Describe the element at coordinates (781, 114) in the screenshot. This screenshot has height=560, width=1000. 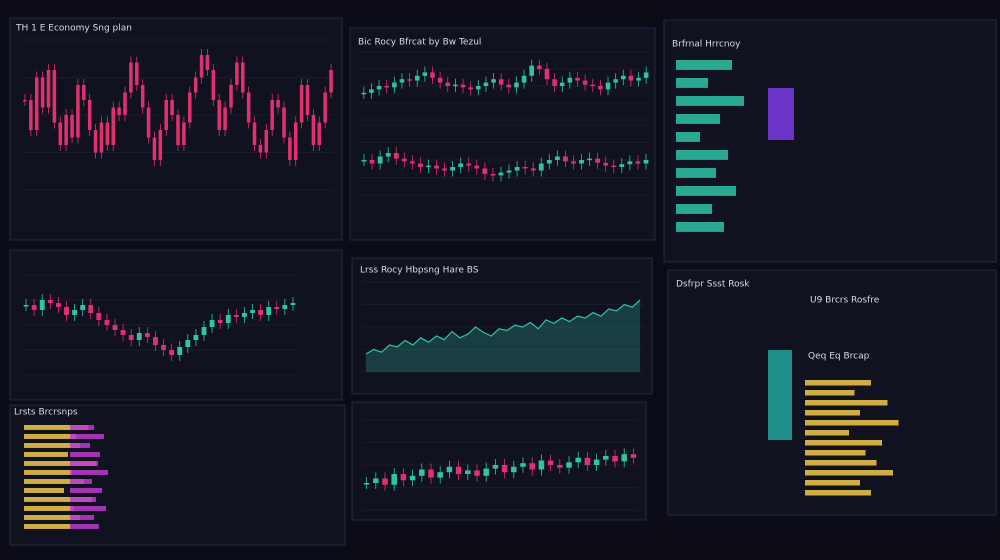
I see `purple-widget` at that location.